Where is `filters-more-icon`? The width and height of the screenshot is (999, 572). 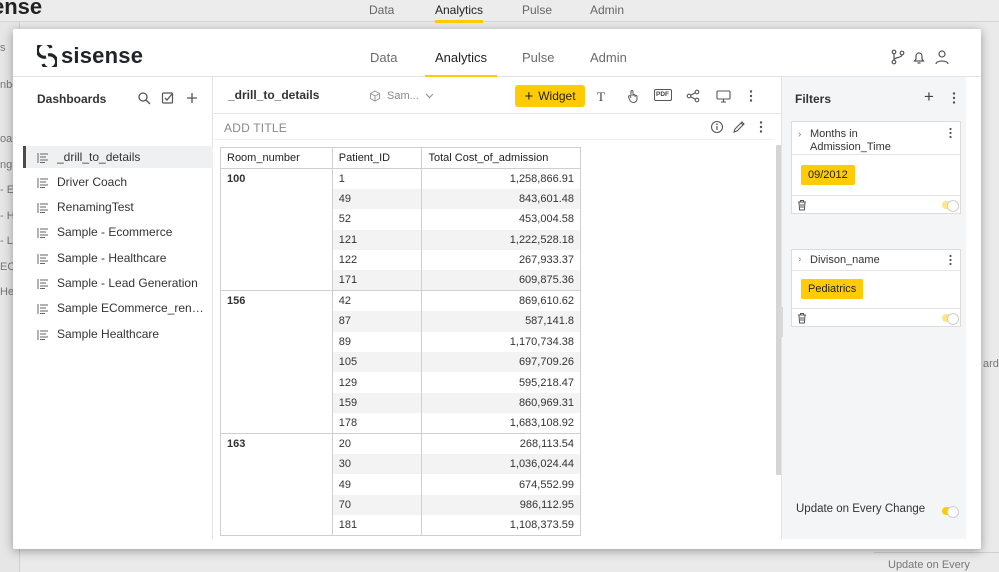 filters-more-icon is located at coordinates (954, 98).